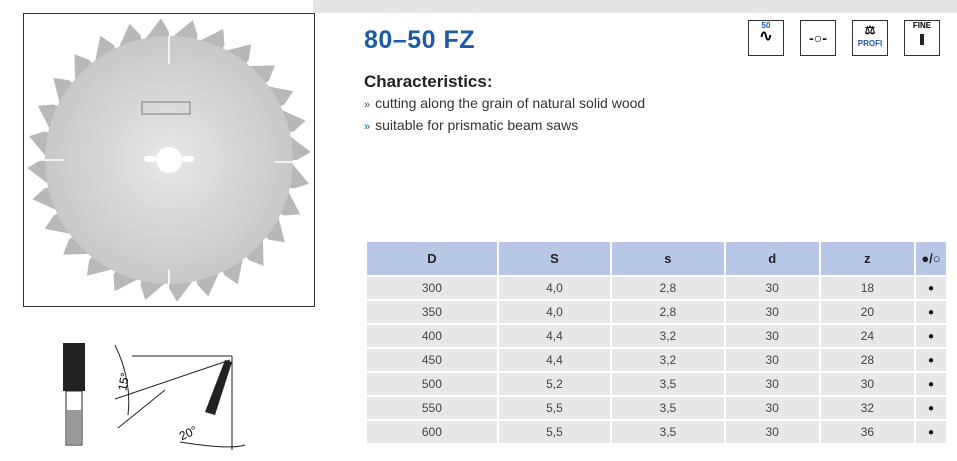 The height and width of the screenshot is (461, 957). I want to click on table-row: 550 5,5 3,5 30 32 ●, so click(656, 408).